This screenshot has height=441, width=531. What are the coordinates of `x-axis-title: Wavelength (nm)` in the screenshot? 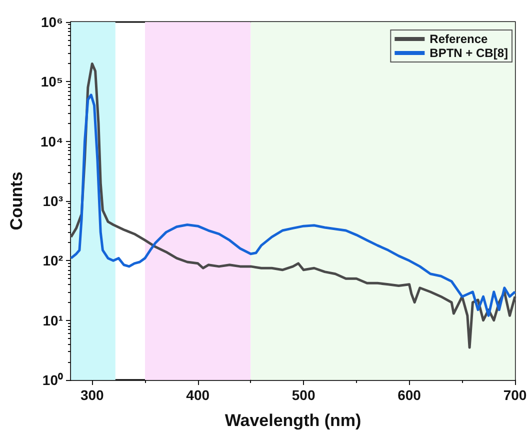 It's located at (293, 420).